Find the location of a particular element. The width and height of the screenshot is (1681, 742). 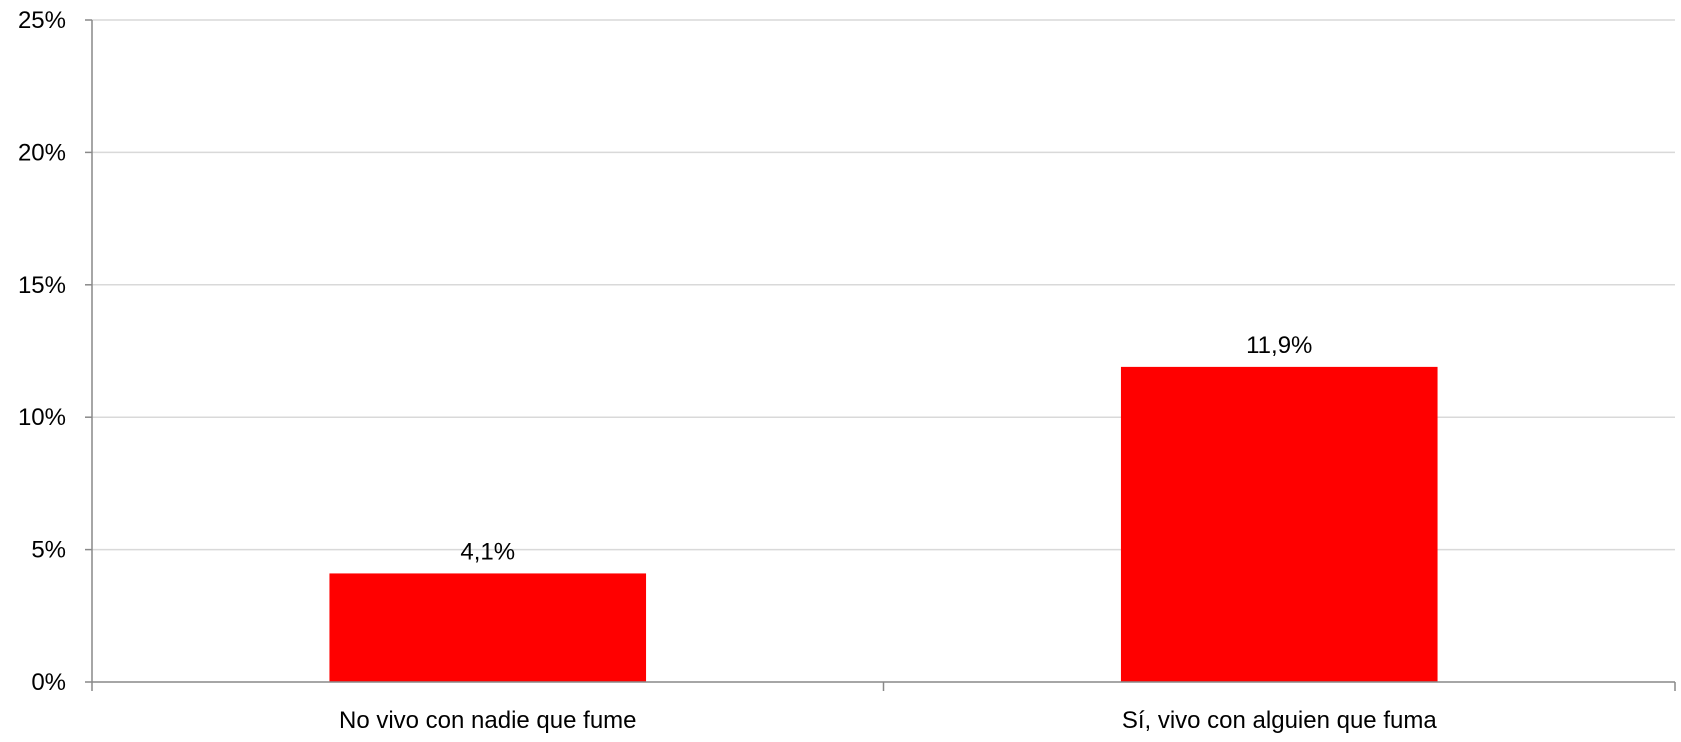

data-label: 11,9% is located at coordinates (1279, 345).